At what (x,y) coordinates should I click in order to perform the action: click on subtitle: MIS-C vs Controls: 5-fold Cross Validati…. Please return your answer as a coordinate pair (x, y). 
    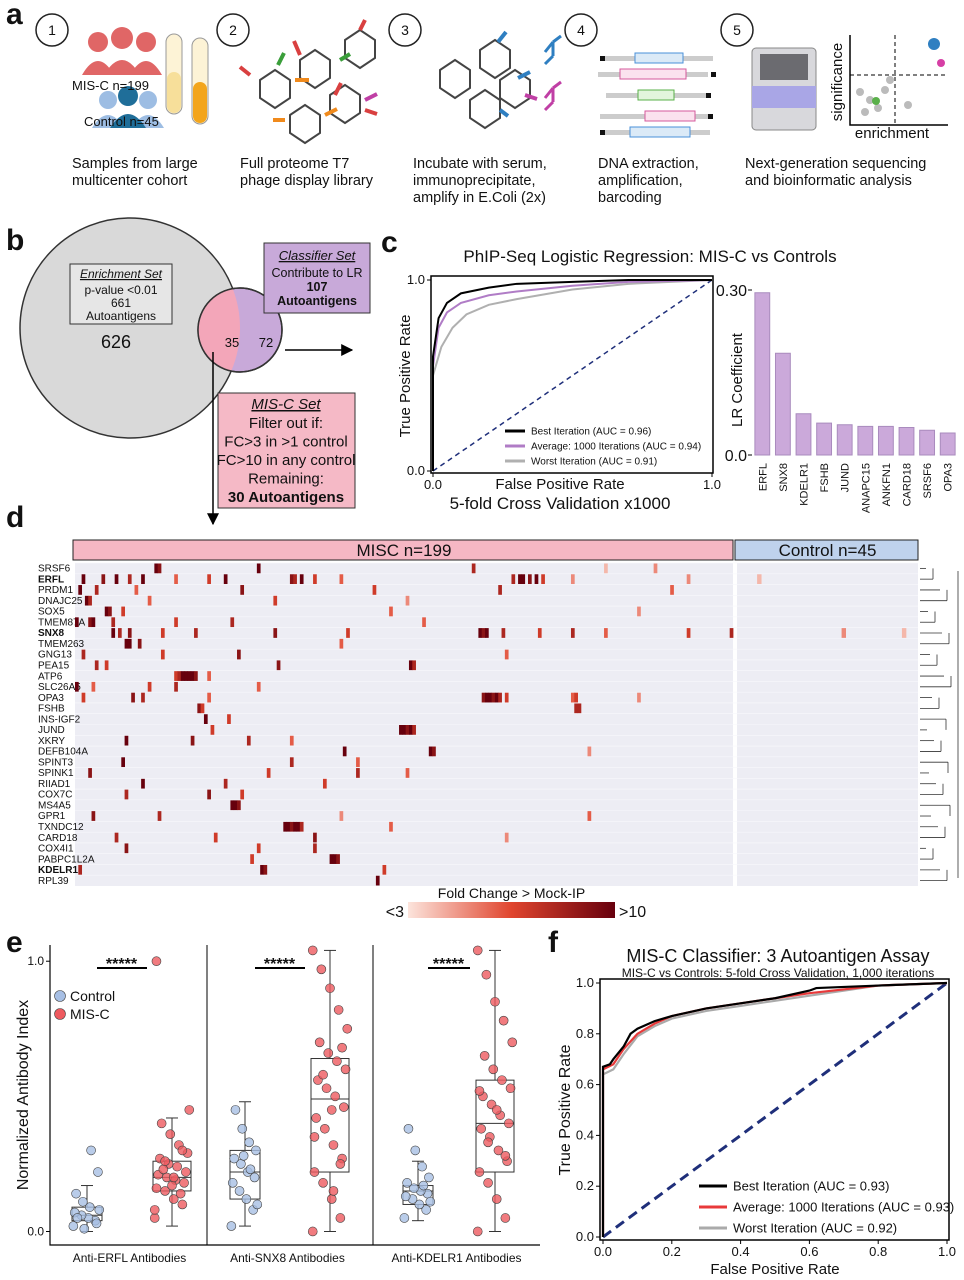
    Looking at the image, I should click on (778, 973).